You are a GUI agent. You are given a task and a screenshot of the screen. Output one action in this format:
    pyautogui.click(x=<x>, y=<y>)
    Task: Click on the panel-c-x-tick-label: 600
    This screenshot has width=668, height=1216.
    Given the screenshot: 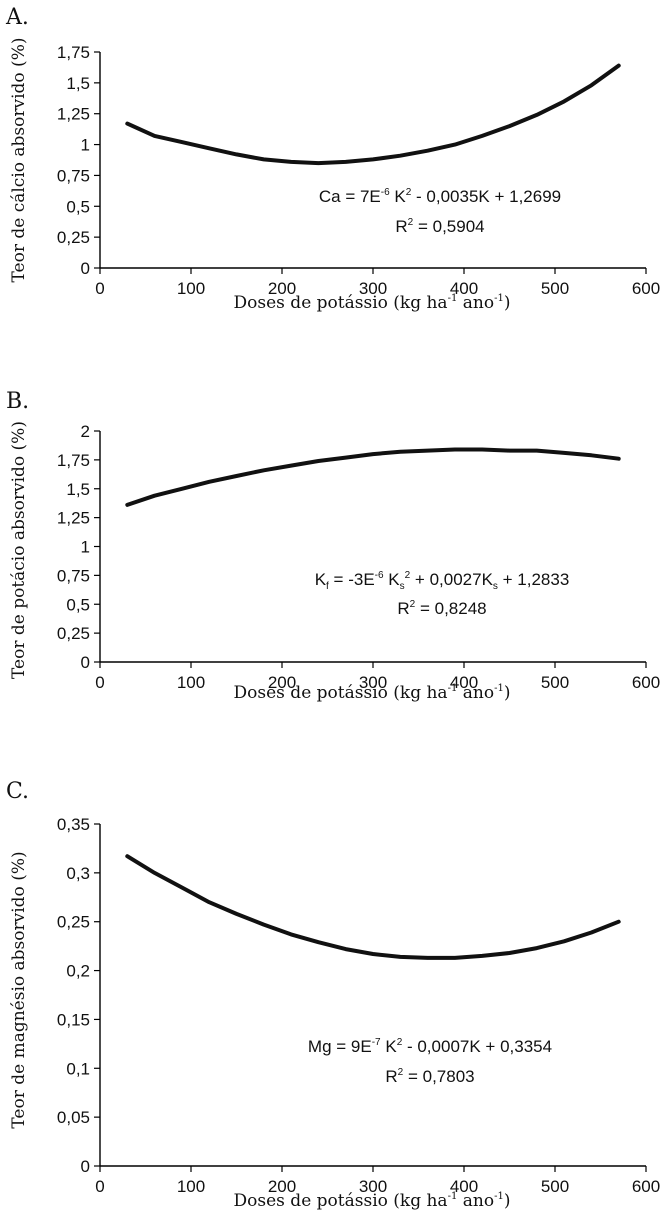 What is the action you would take?
    pyautogui.click(x=646, y=1186)
    